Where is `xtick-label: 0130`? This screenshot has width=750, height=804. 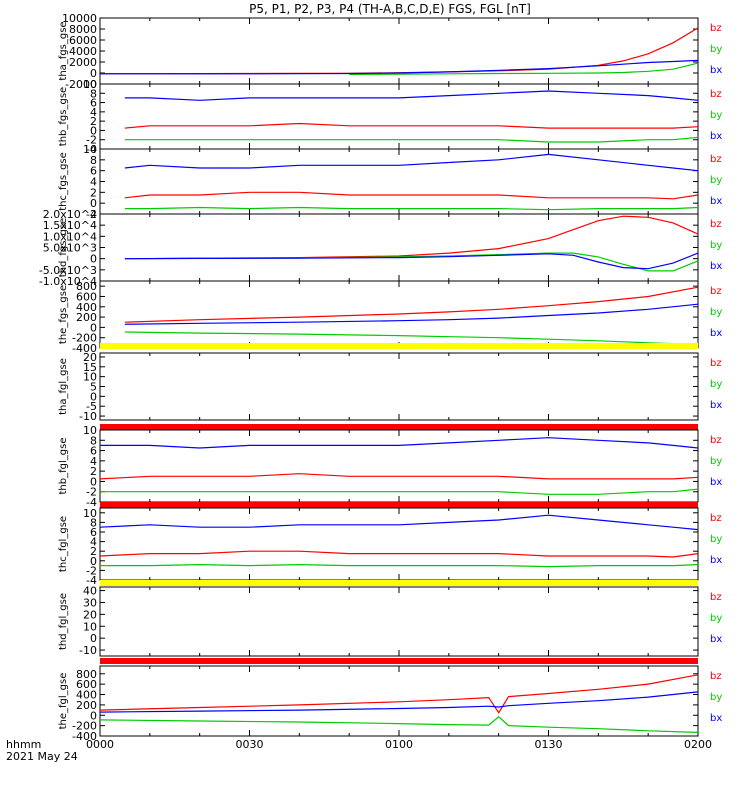
xtick-label: 0130 is located at coordinates (549, 744).